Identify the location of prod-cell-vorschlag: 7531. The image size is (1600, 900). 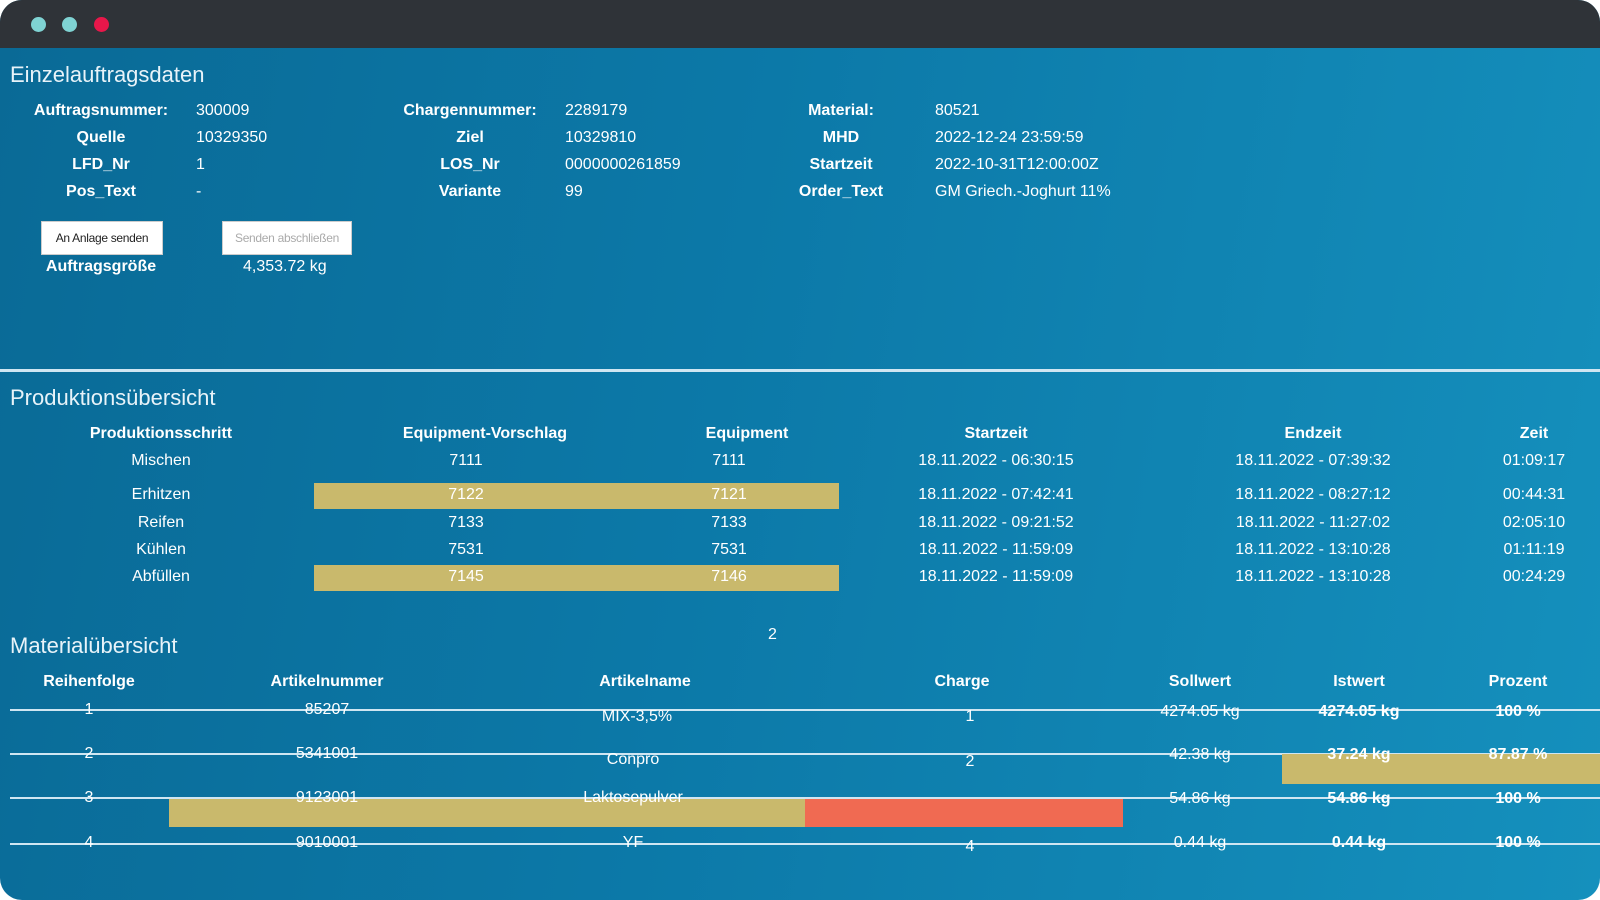
(466, 549).